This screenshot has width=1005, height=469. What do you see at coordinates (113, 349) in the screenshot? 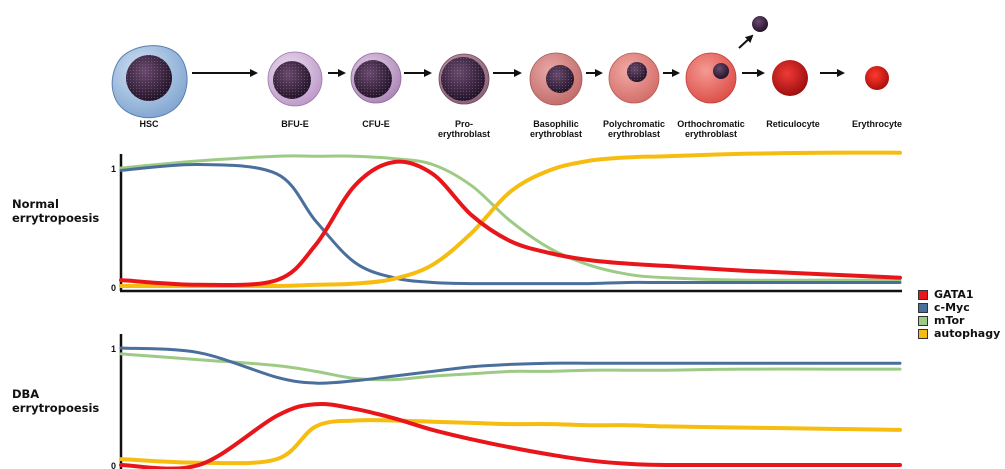
I see `tick-dba-1: 1` at bounding box center [113, 349].